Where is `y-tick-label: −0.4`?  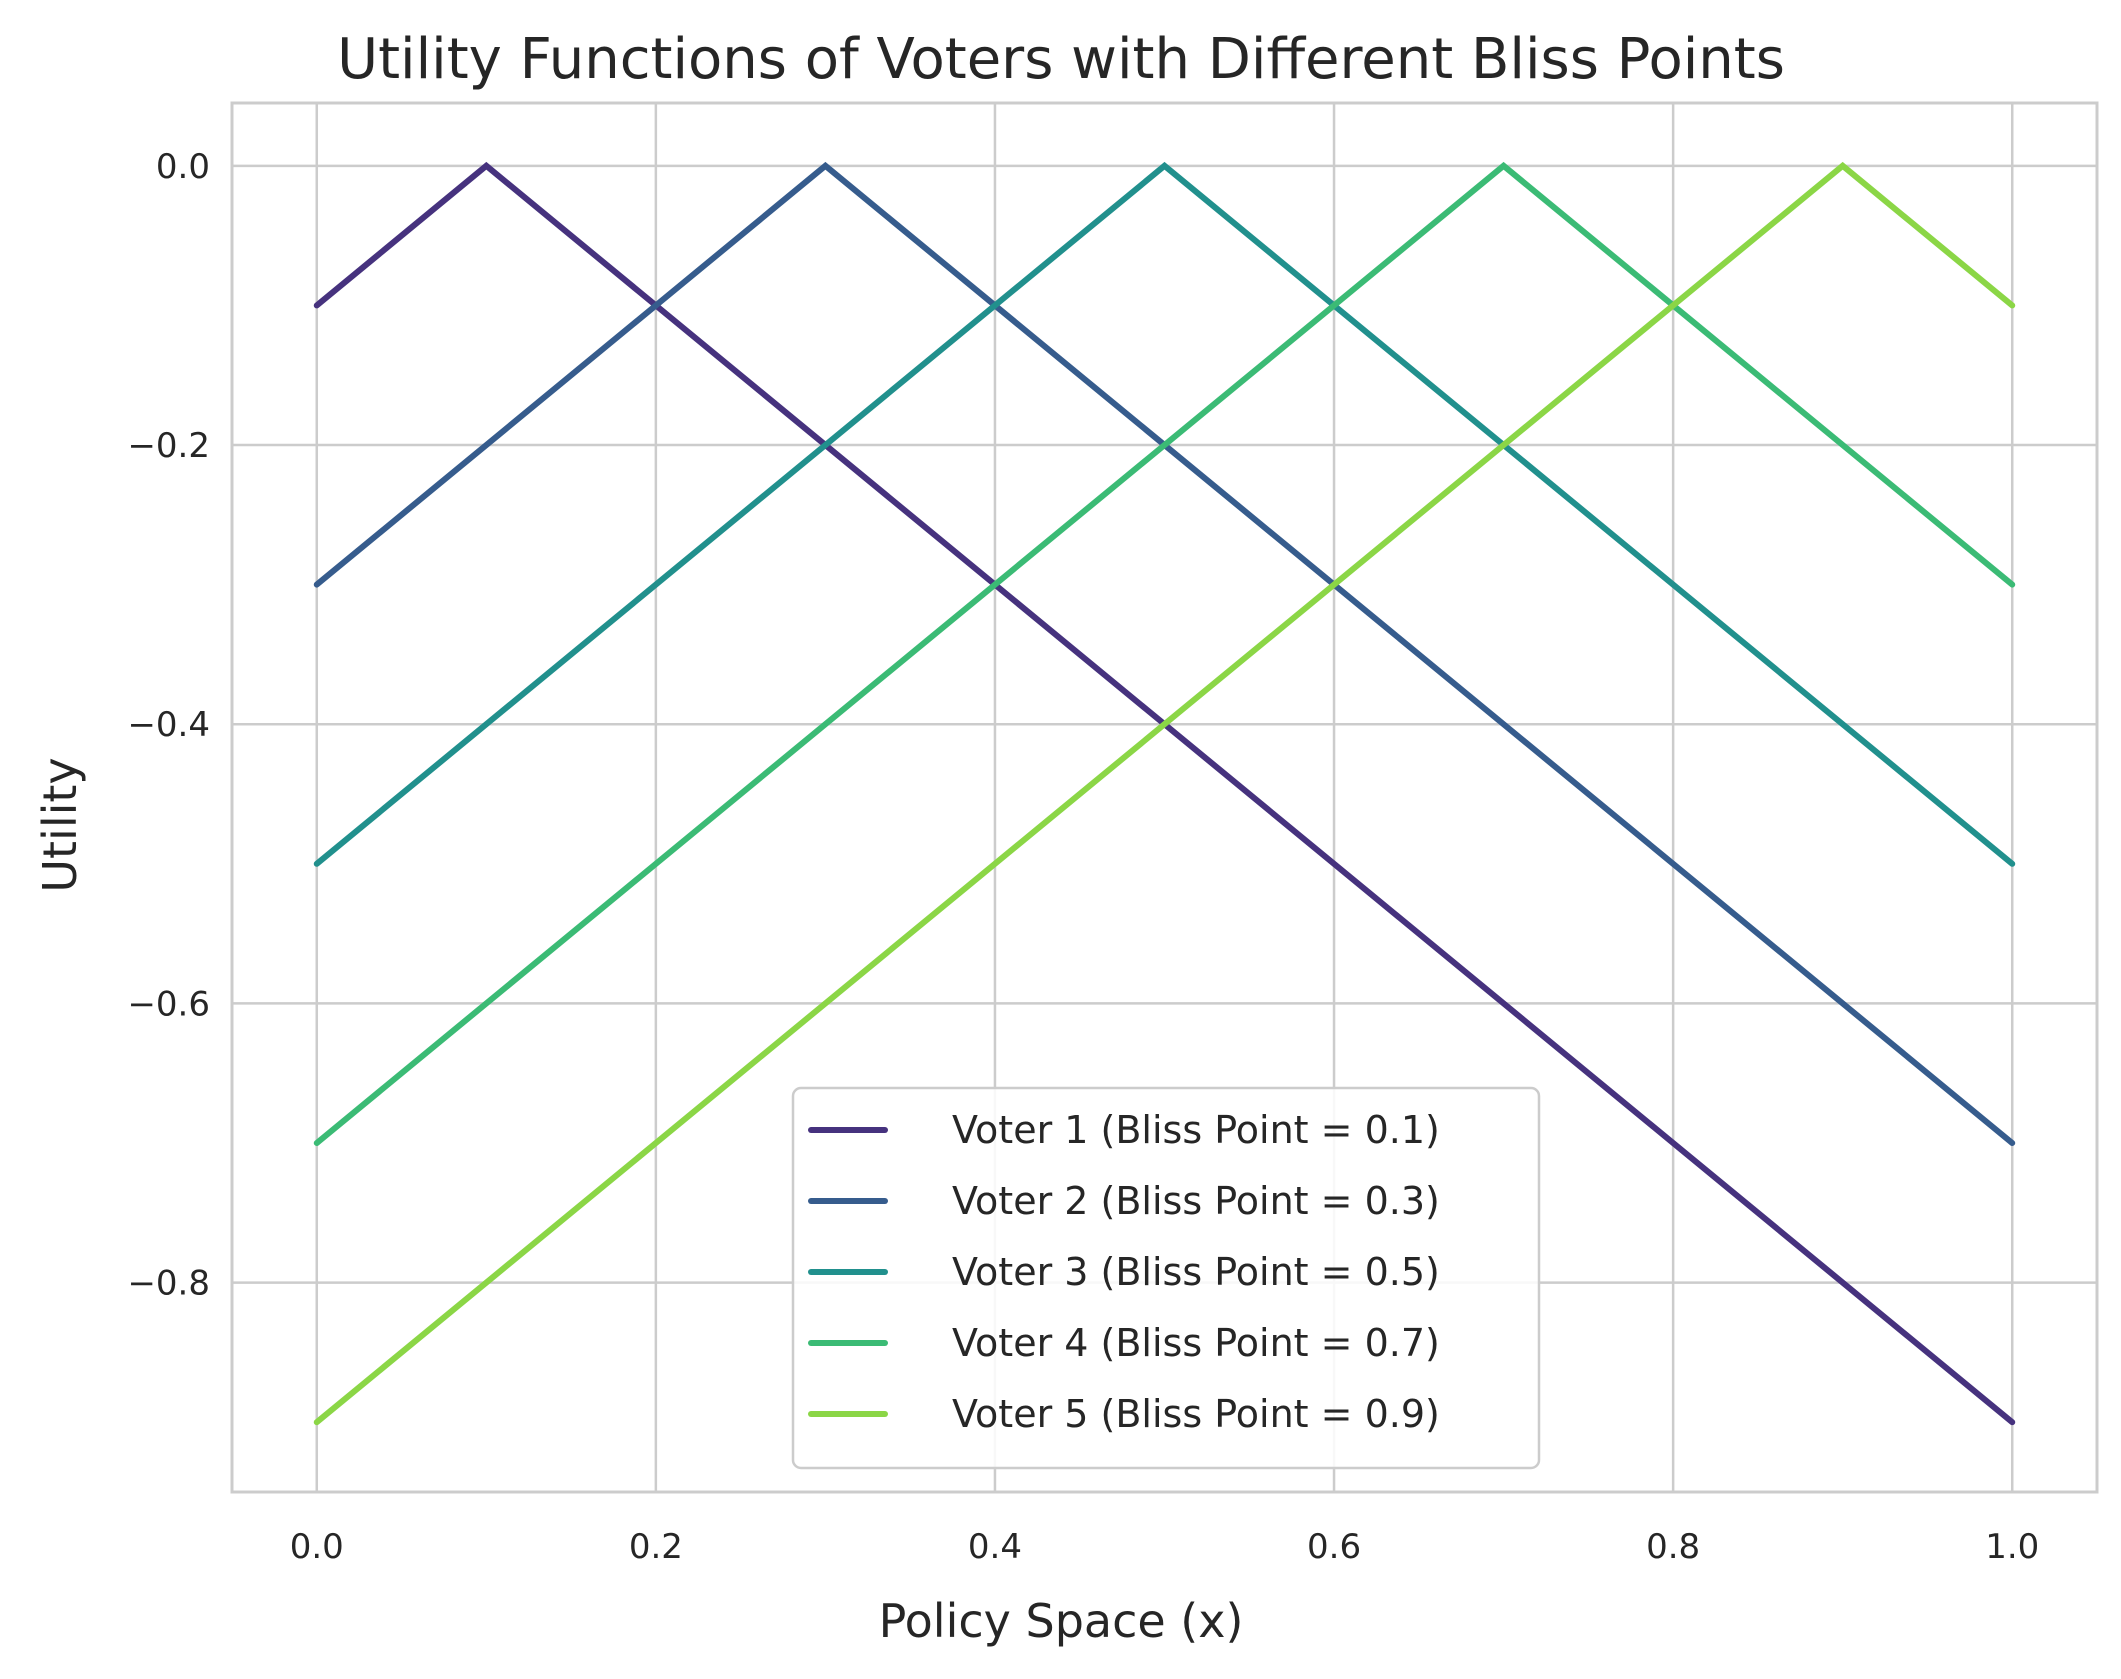
y-tick-label: −0.4 is located at coordinates (168, 725).